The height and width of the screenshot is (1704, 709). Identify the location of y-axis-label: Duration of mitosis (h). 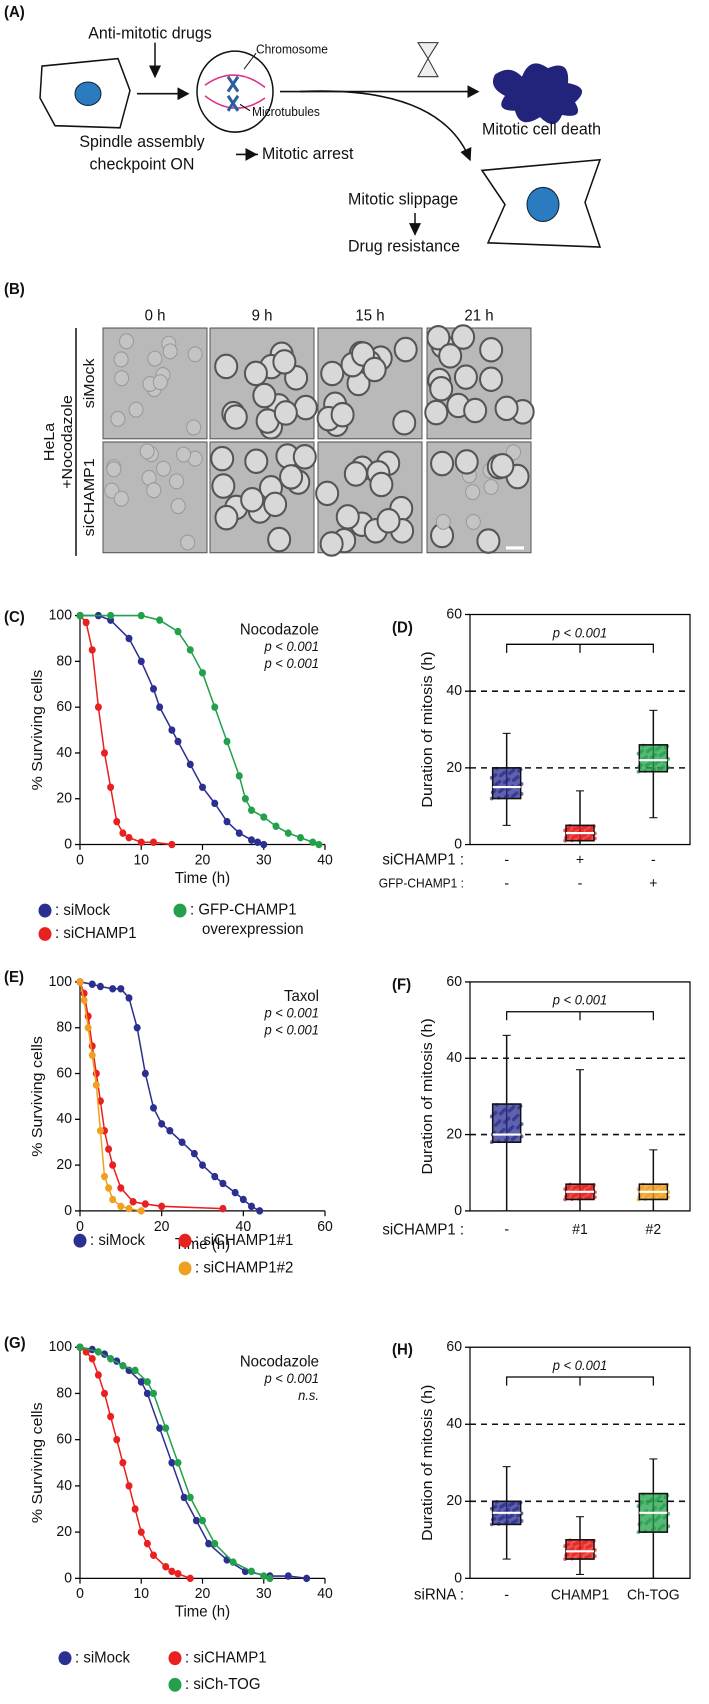
(427, 1463).